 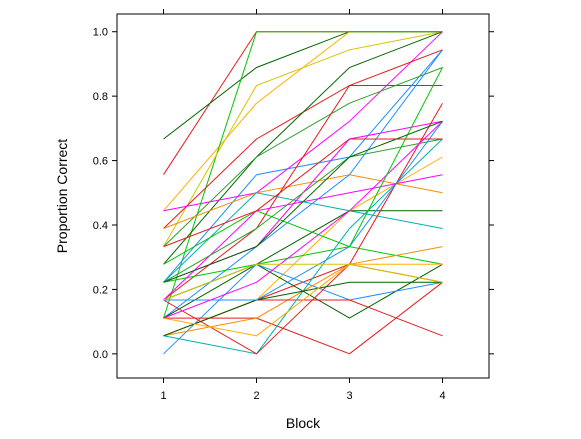 I want to click on y-tick-label: 0.2, so click(x=100, y=290).